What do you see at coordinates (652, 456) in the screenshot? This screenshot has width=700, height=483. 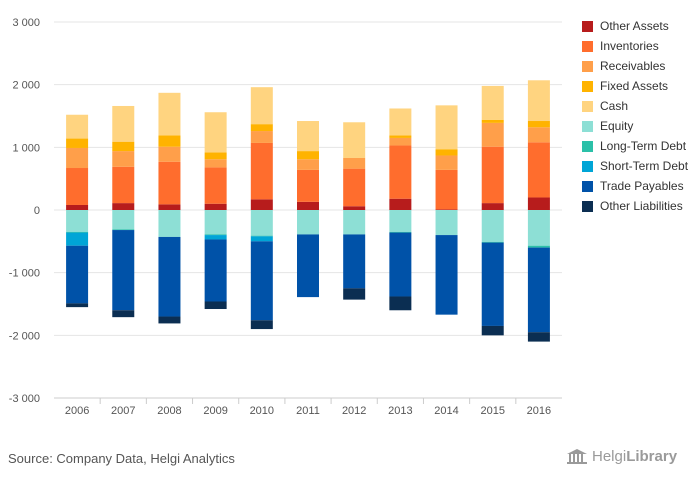 I see `logo-bold-text: Library` at bounding box center [652, 456].